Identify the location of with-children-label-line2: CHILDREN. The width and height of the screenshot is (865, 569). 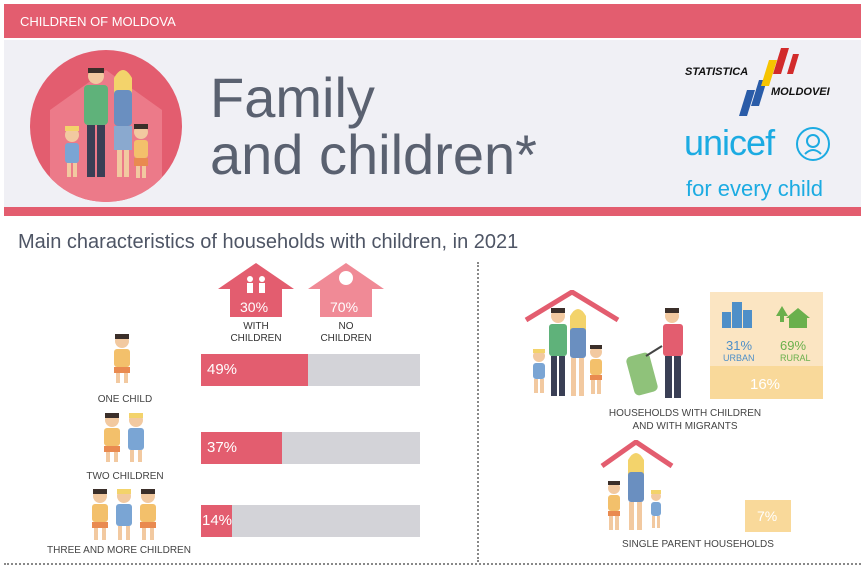
(256, 338).